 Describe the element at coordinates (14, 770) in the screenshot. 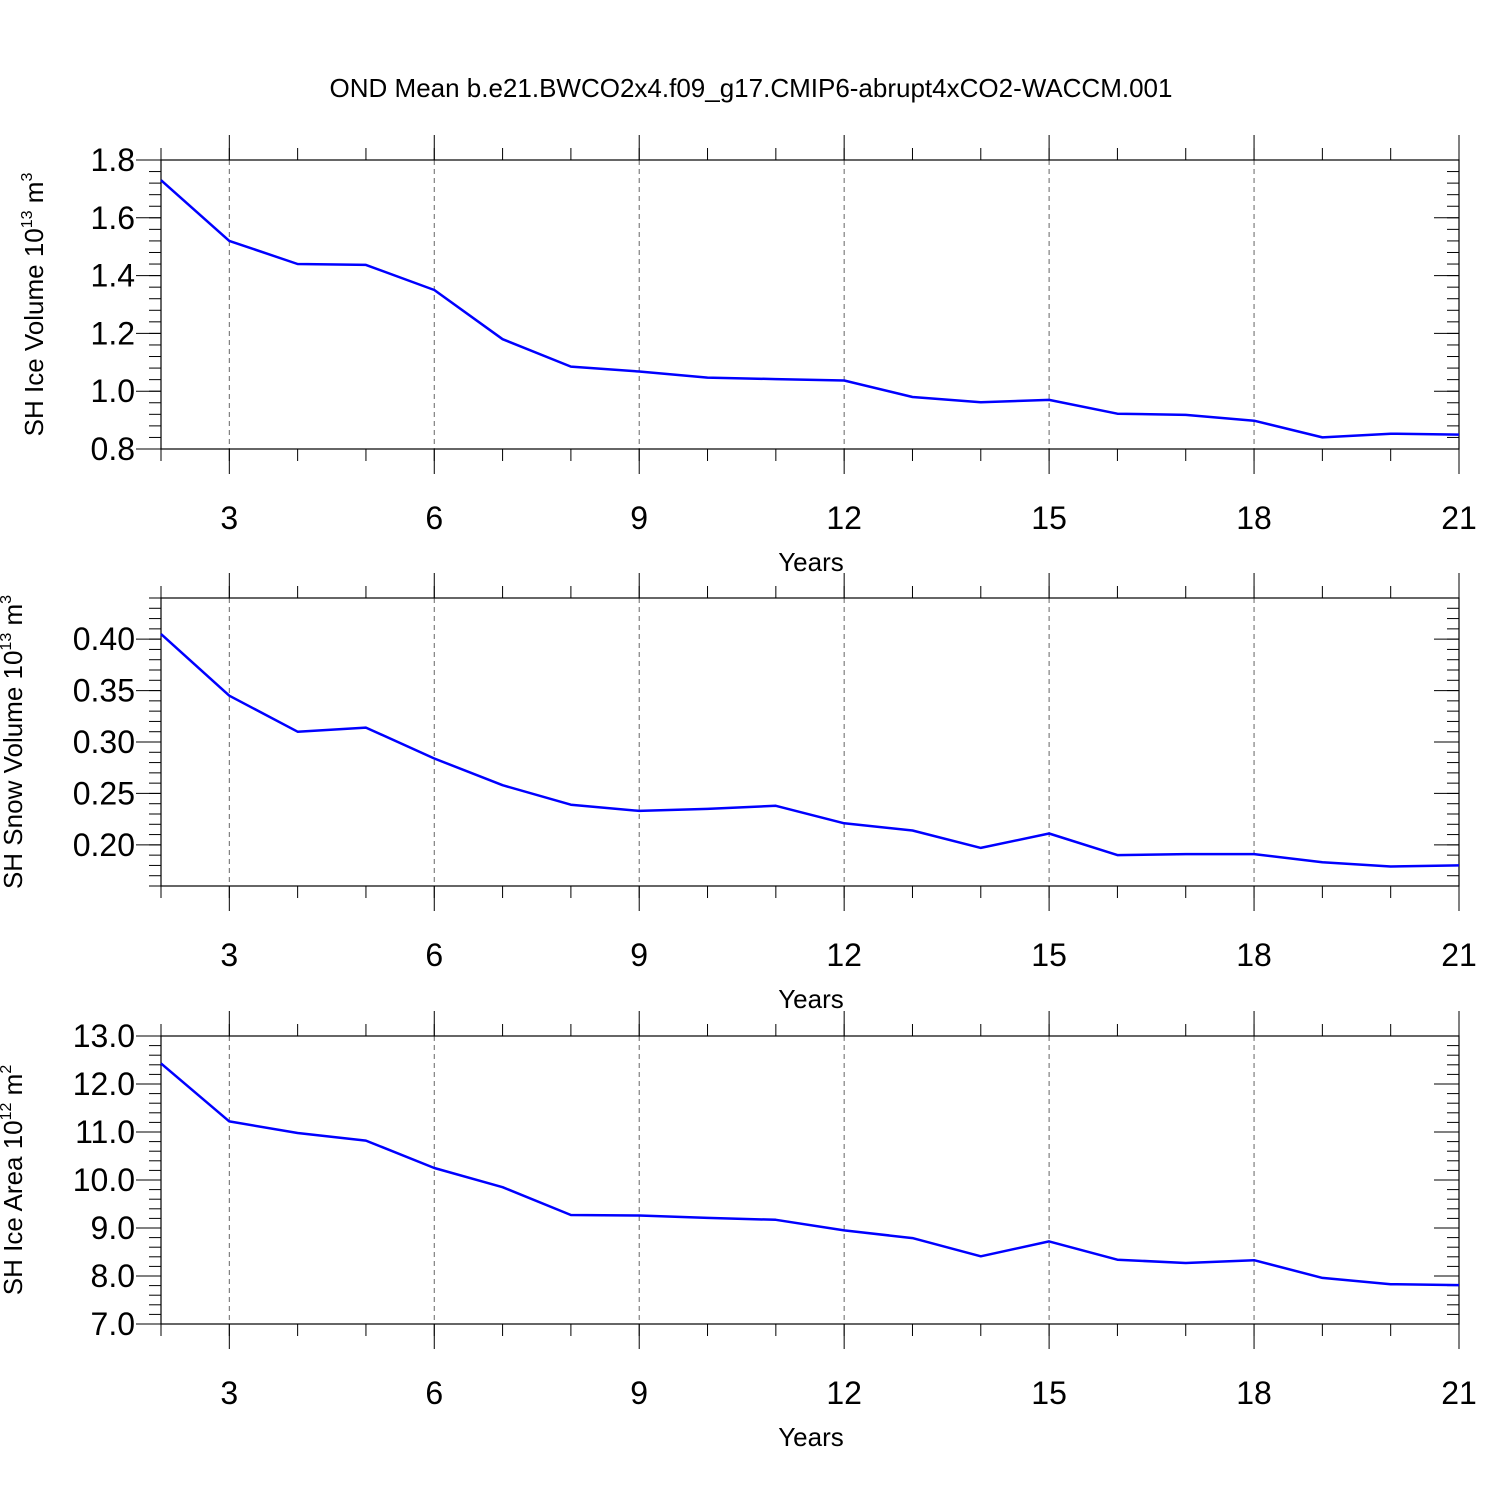

I see `y-axis-title-text: SH Snow Volume 10` at that location.